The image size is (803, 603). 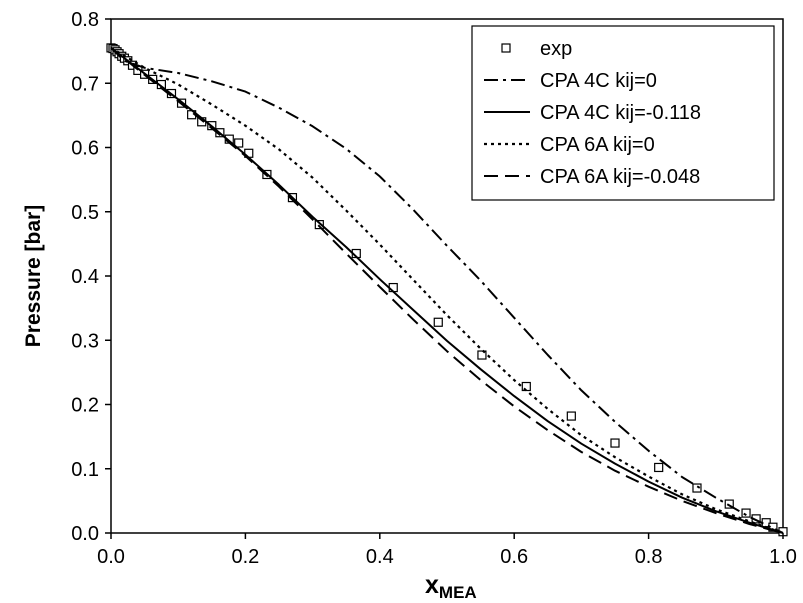 I want to click on y-tick-label: 0.3, so click(x=85, y=341).